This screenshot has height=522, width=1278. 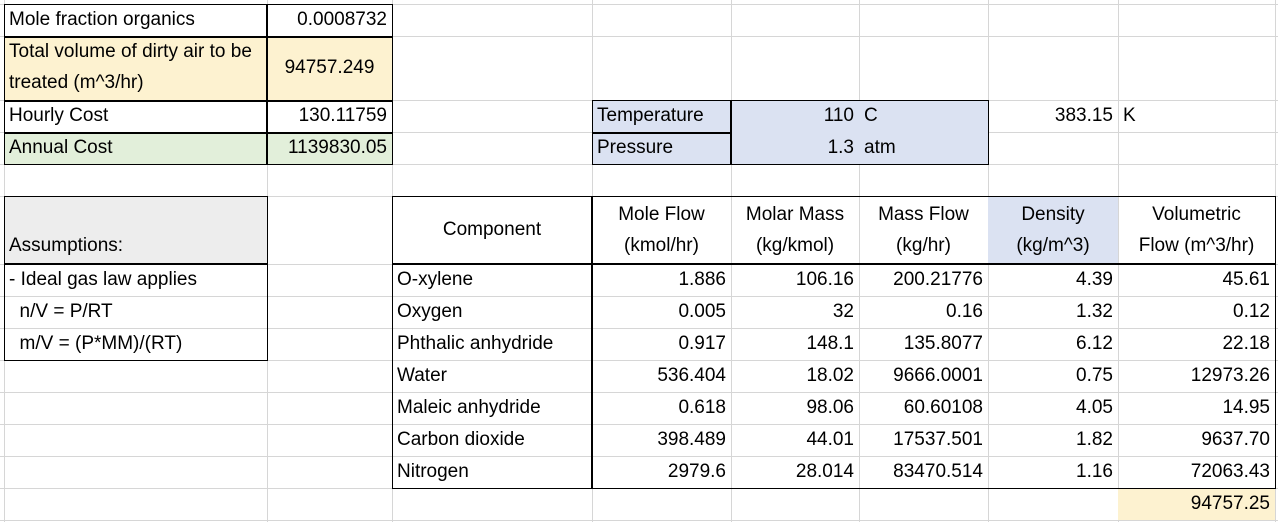 What do you see at coordinates (702, 407) in the screenshot?
I see `row-mole-flow: 0.618` at bounding box center [702, 407].